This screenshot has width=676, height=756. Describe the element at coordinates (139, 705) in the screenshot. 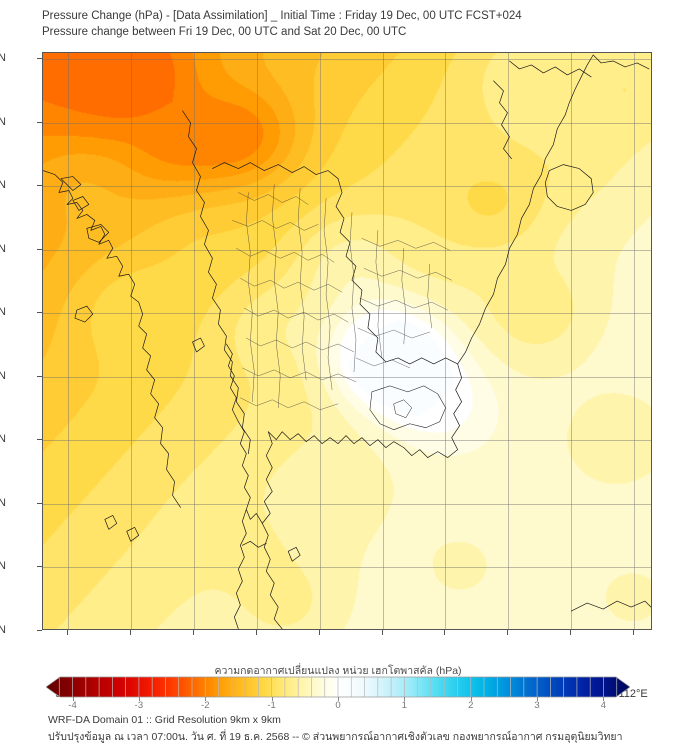

I see `colorbar-tick-label: -3` at that location.